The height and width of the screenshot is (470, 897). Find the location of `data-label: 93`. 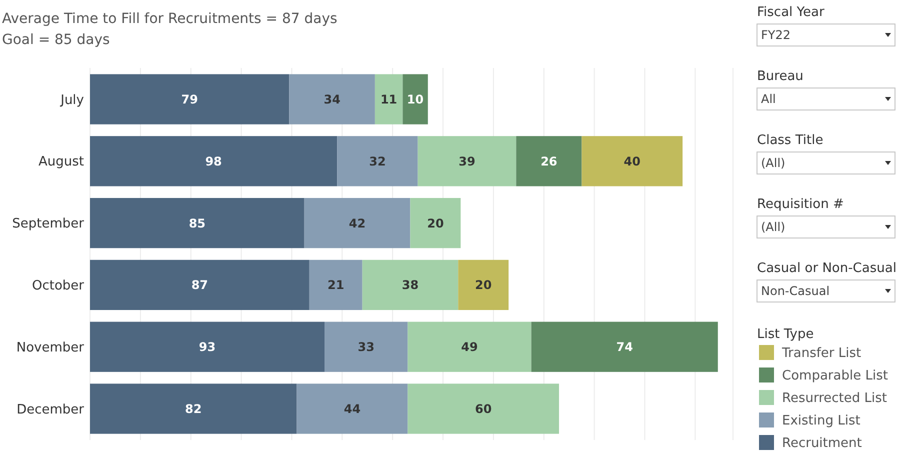

data-label: 93 is located at coordinates (207, 347).